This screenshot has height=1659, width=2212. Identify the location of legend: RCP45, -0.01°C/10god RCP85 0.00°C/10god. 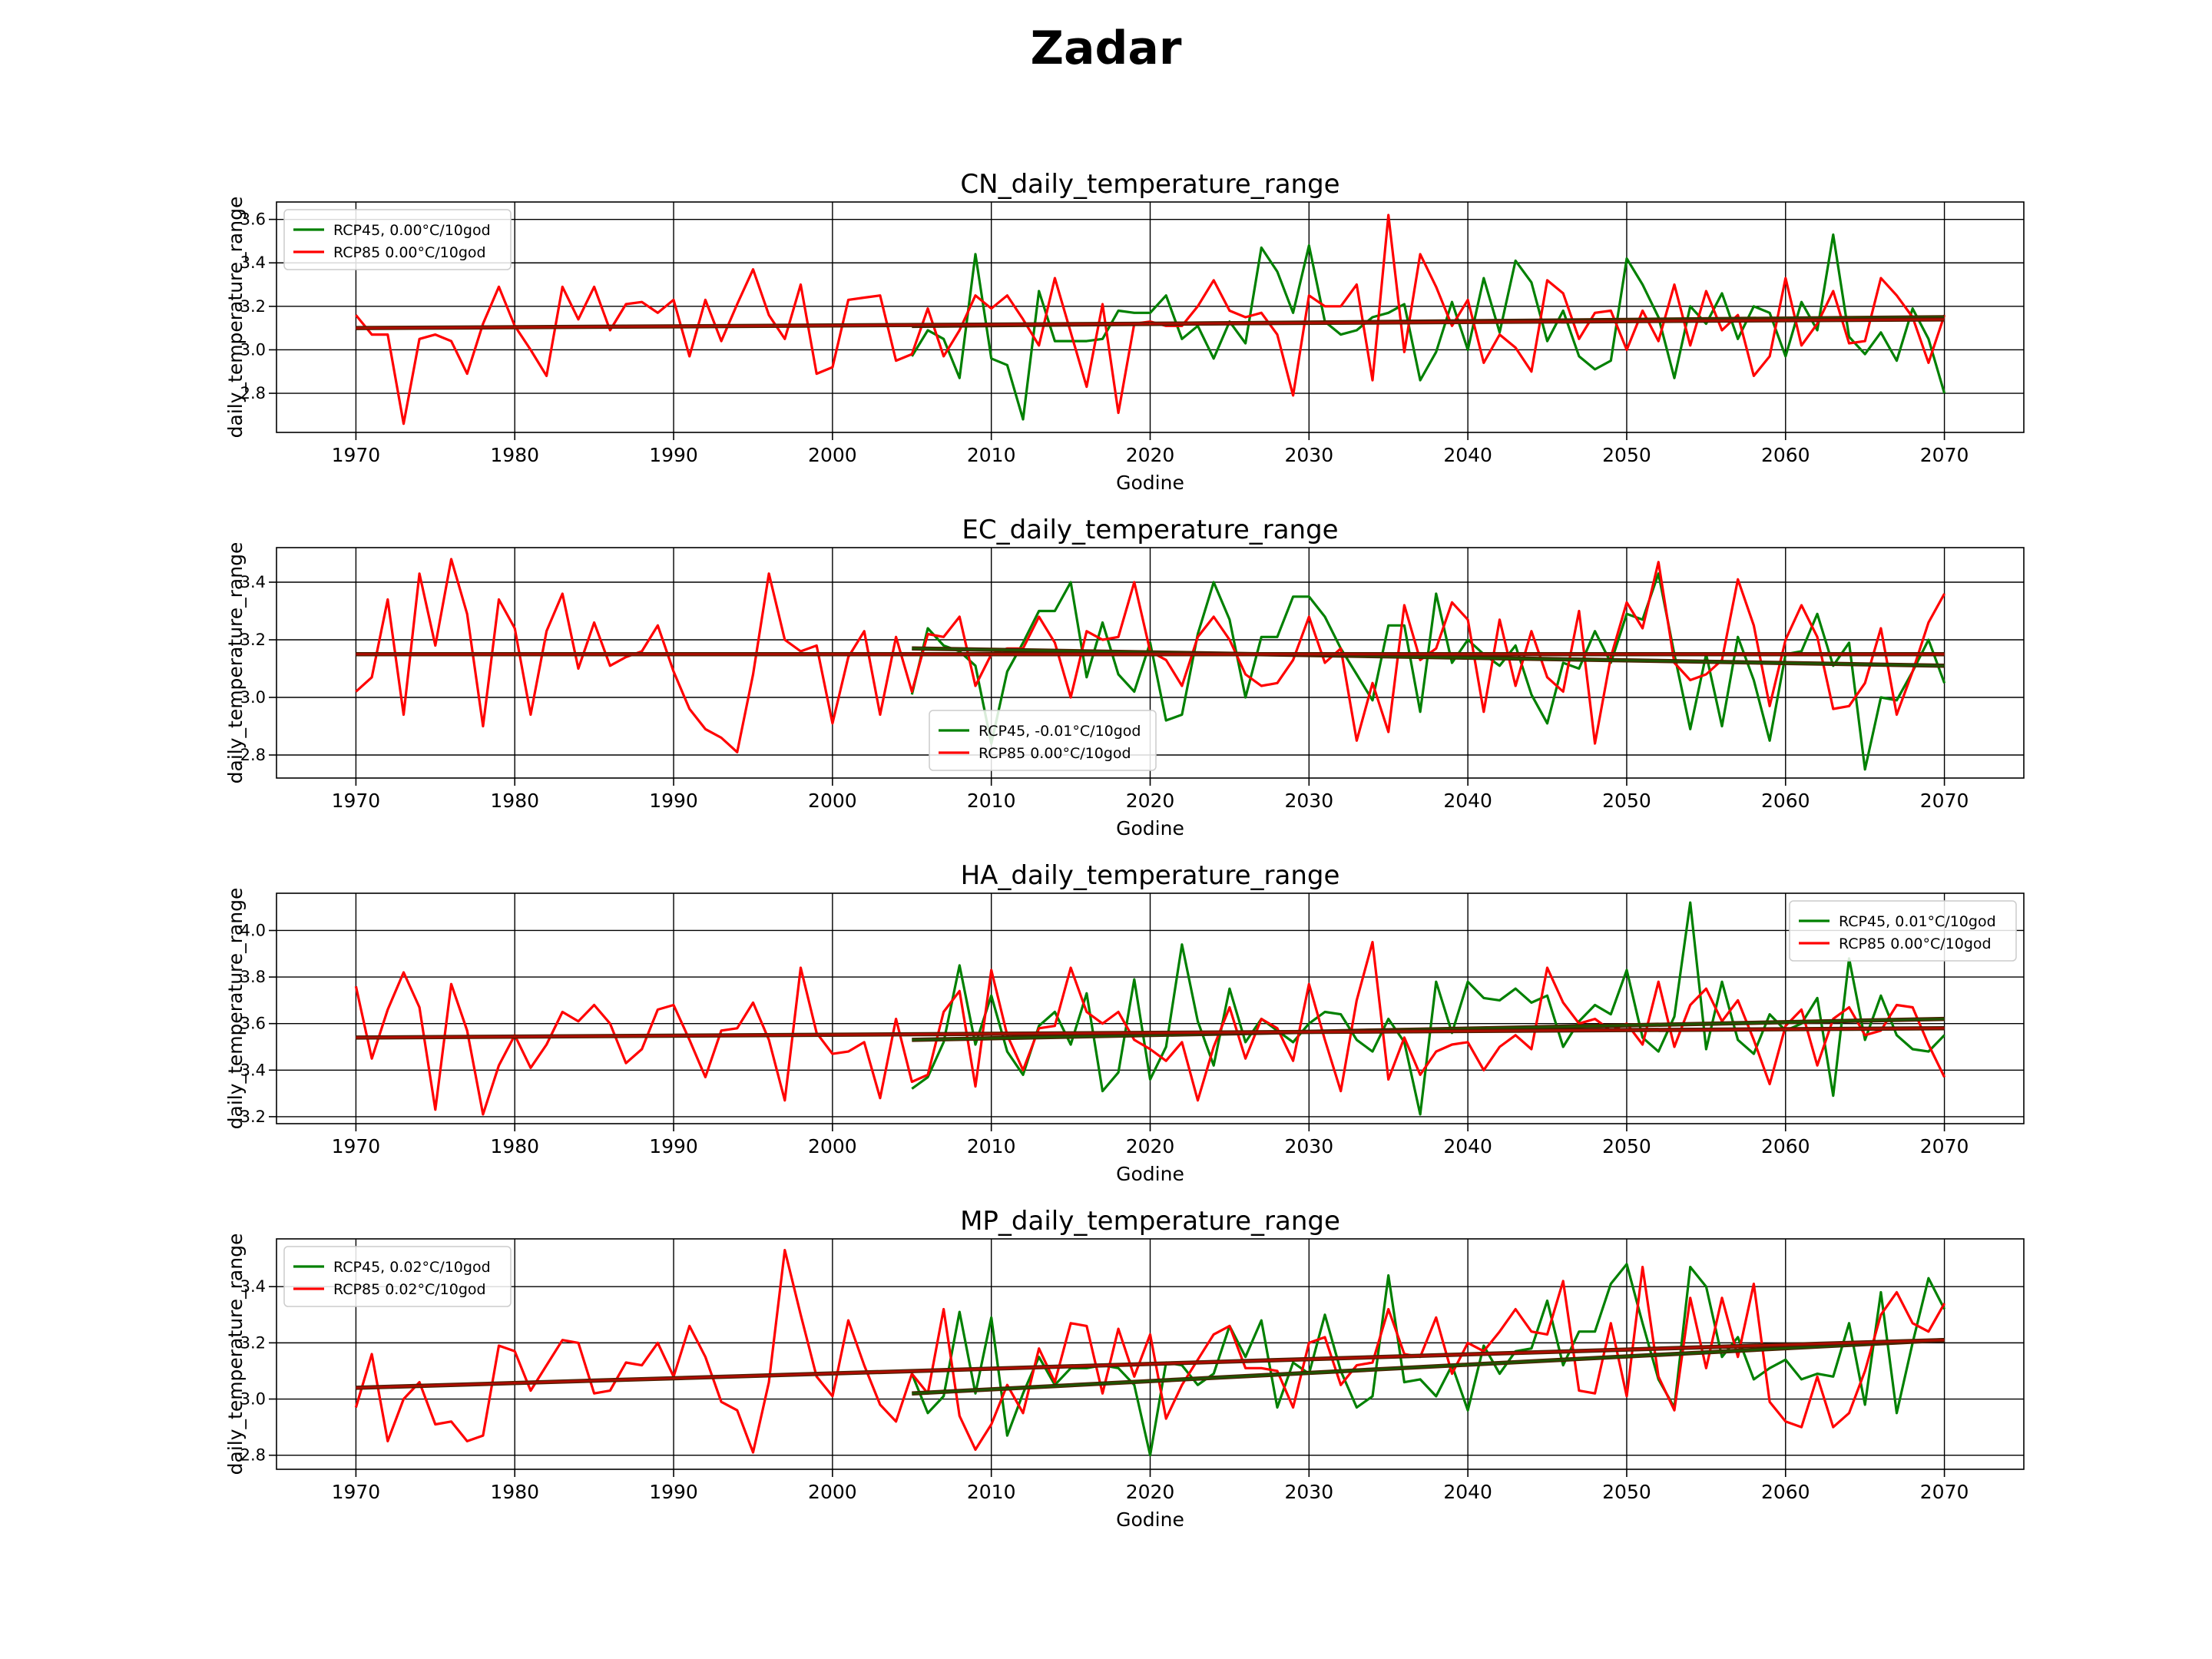
(1043, 740).